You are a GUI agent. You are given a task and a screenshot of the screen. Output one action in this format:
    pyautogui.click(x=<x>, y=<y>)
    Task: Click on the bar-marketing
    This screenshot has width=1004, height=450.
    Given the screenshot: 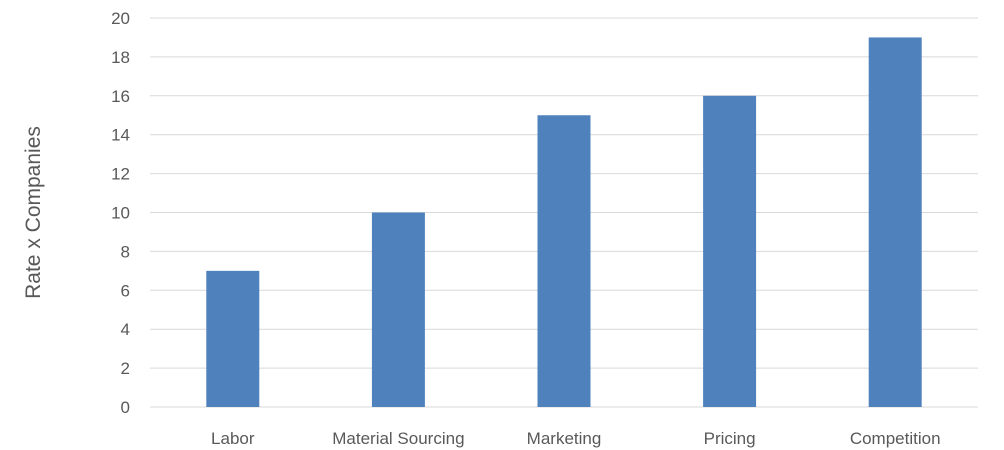 What is the action you would take?
    pyautogui.click(x=564, y=261)
    